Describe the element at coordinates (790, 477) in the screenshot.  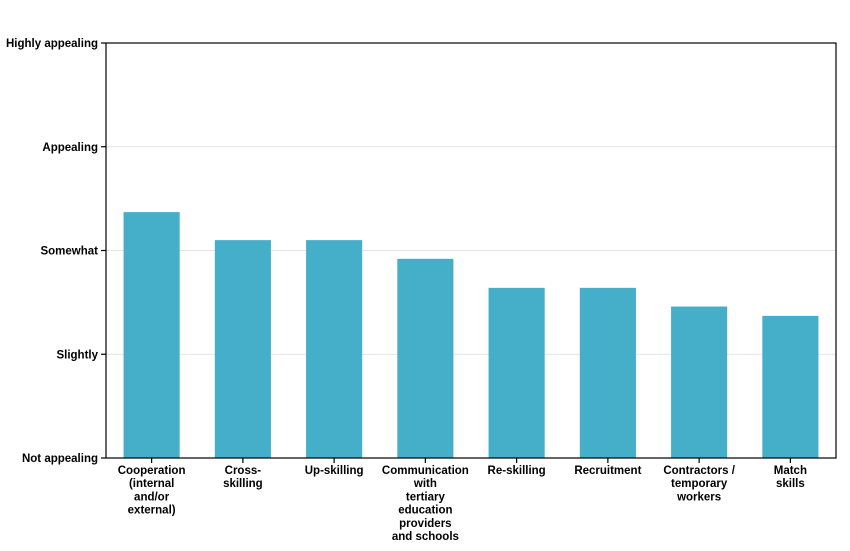
I see `x-tick-label: Match skills` at that location.